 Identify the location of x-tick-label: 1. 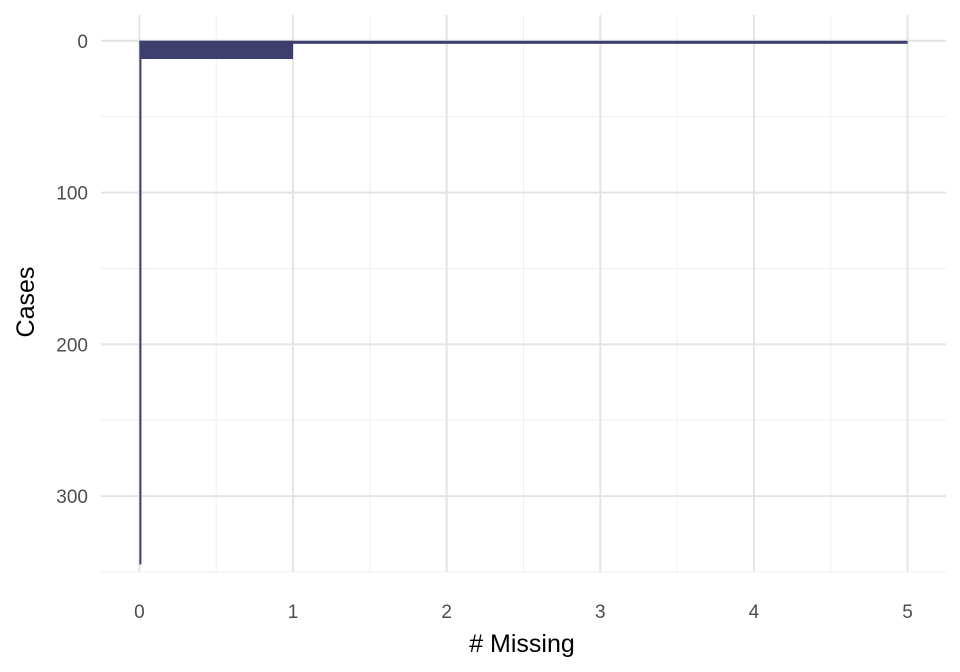
(293, 612).